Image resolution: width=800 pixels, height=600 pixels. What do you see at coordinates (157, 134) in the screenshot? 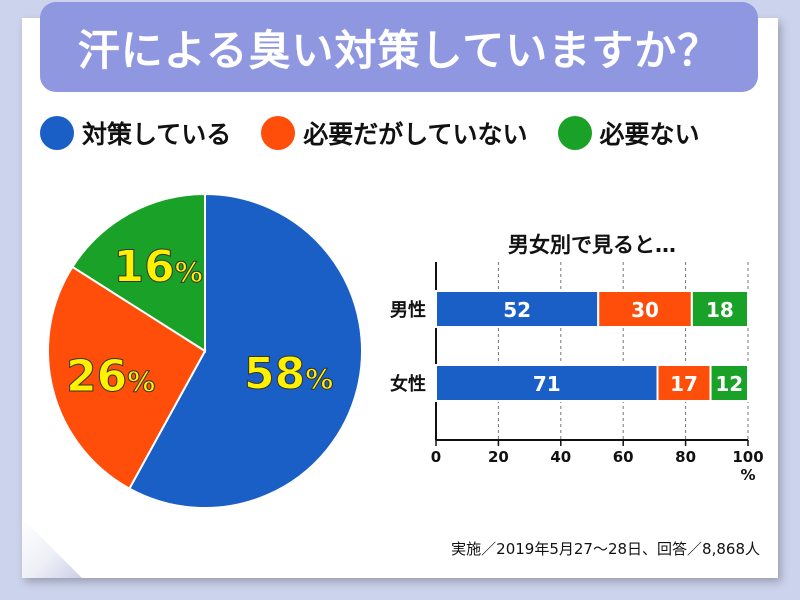
I see `legend-label: 対策している` at bounding box center [157, 134].